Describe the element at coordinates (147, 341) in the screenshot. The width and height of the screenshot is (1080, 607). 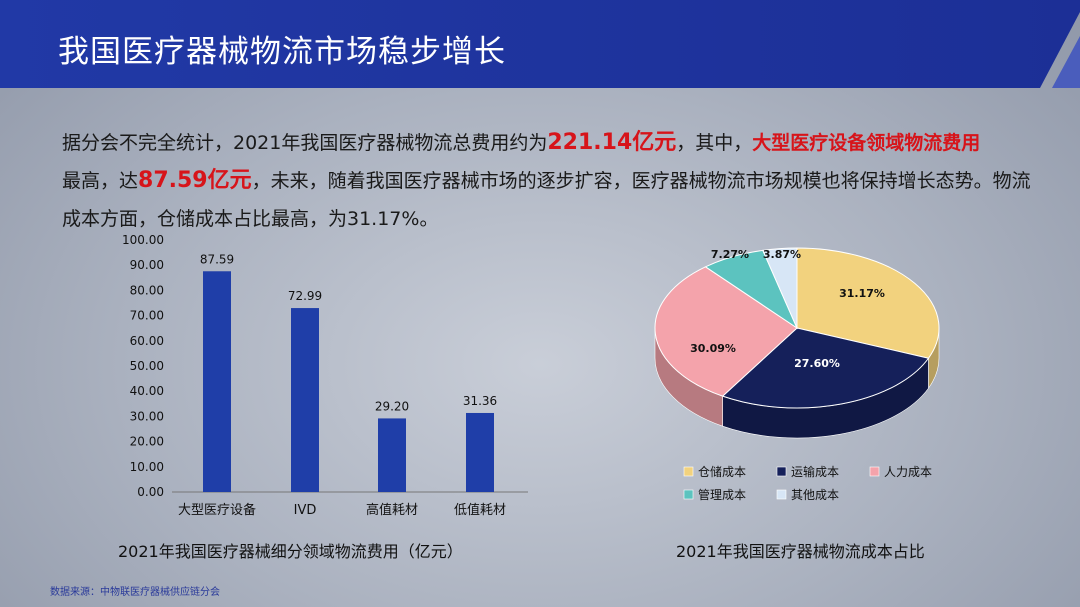
I see `y-tick-label: 60.00` at that location.